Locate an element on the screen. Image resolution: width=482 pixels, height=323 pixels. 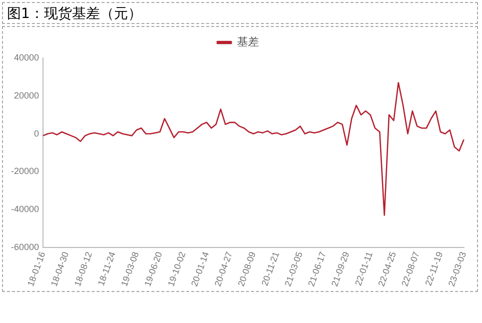
y-tick-label: -20000 is located at coordinates (25, 171).